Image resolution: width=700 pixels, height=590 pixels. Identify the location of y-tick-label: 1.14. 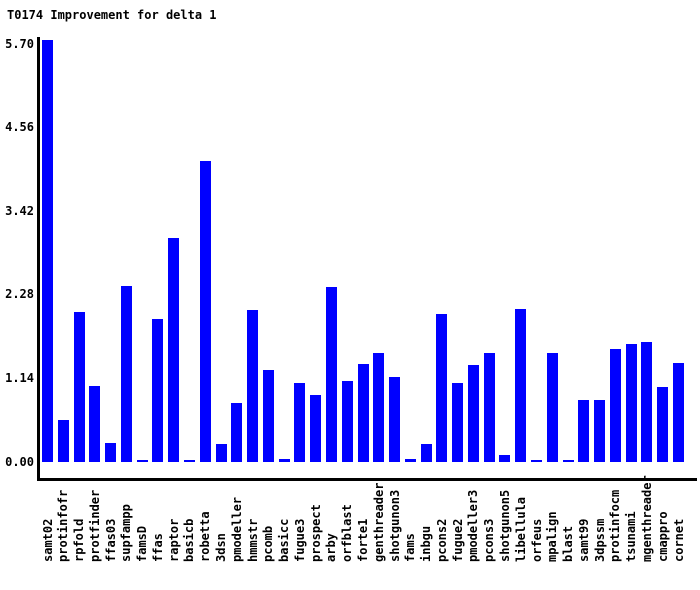
(19, 378).